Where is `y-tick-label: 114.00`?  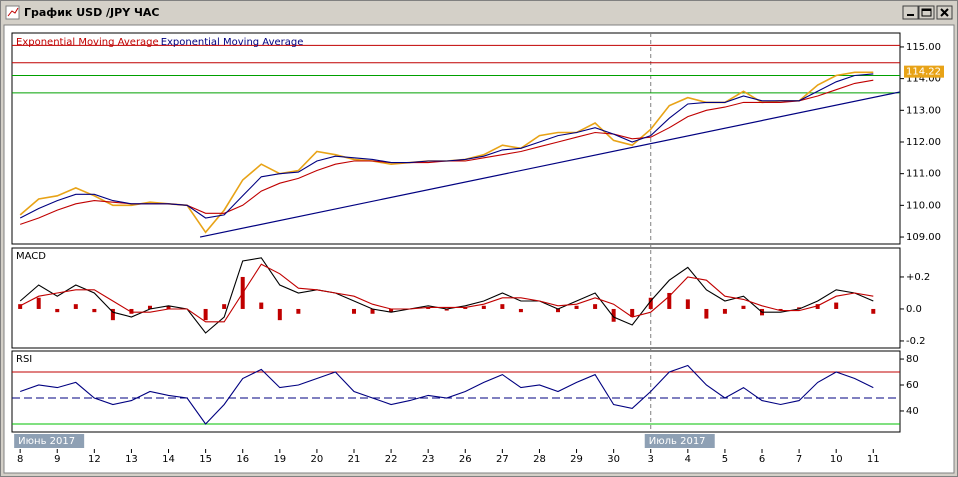 y-tick-label: 114.00 is located at coordinates (923, 79).